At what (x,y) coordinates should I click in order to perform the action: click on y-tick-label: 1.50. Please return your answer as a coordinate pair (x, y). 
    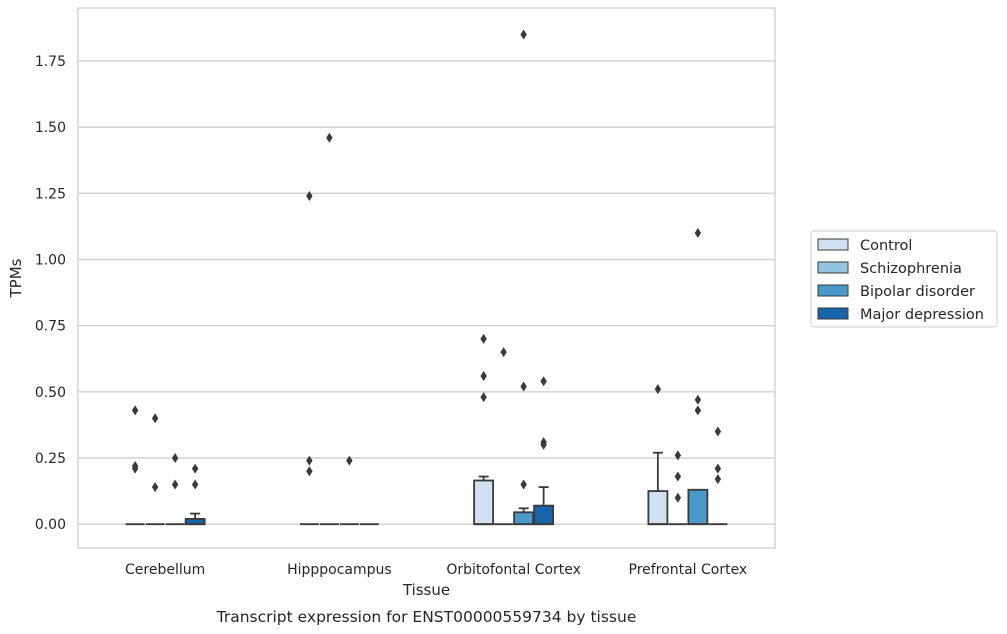
    Looking at the image, I should click on (50, 128).